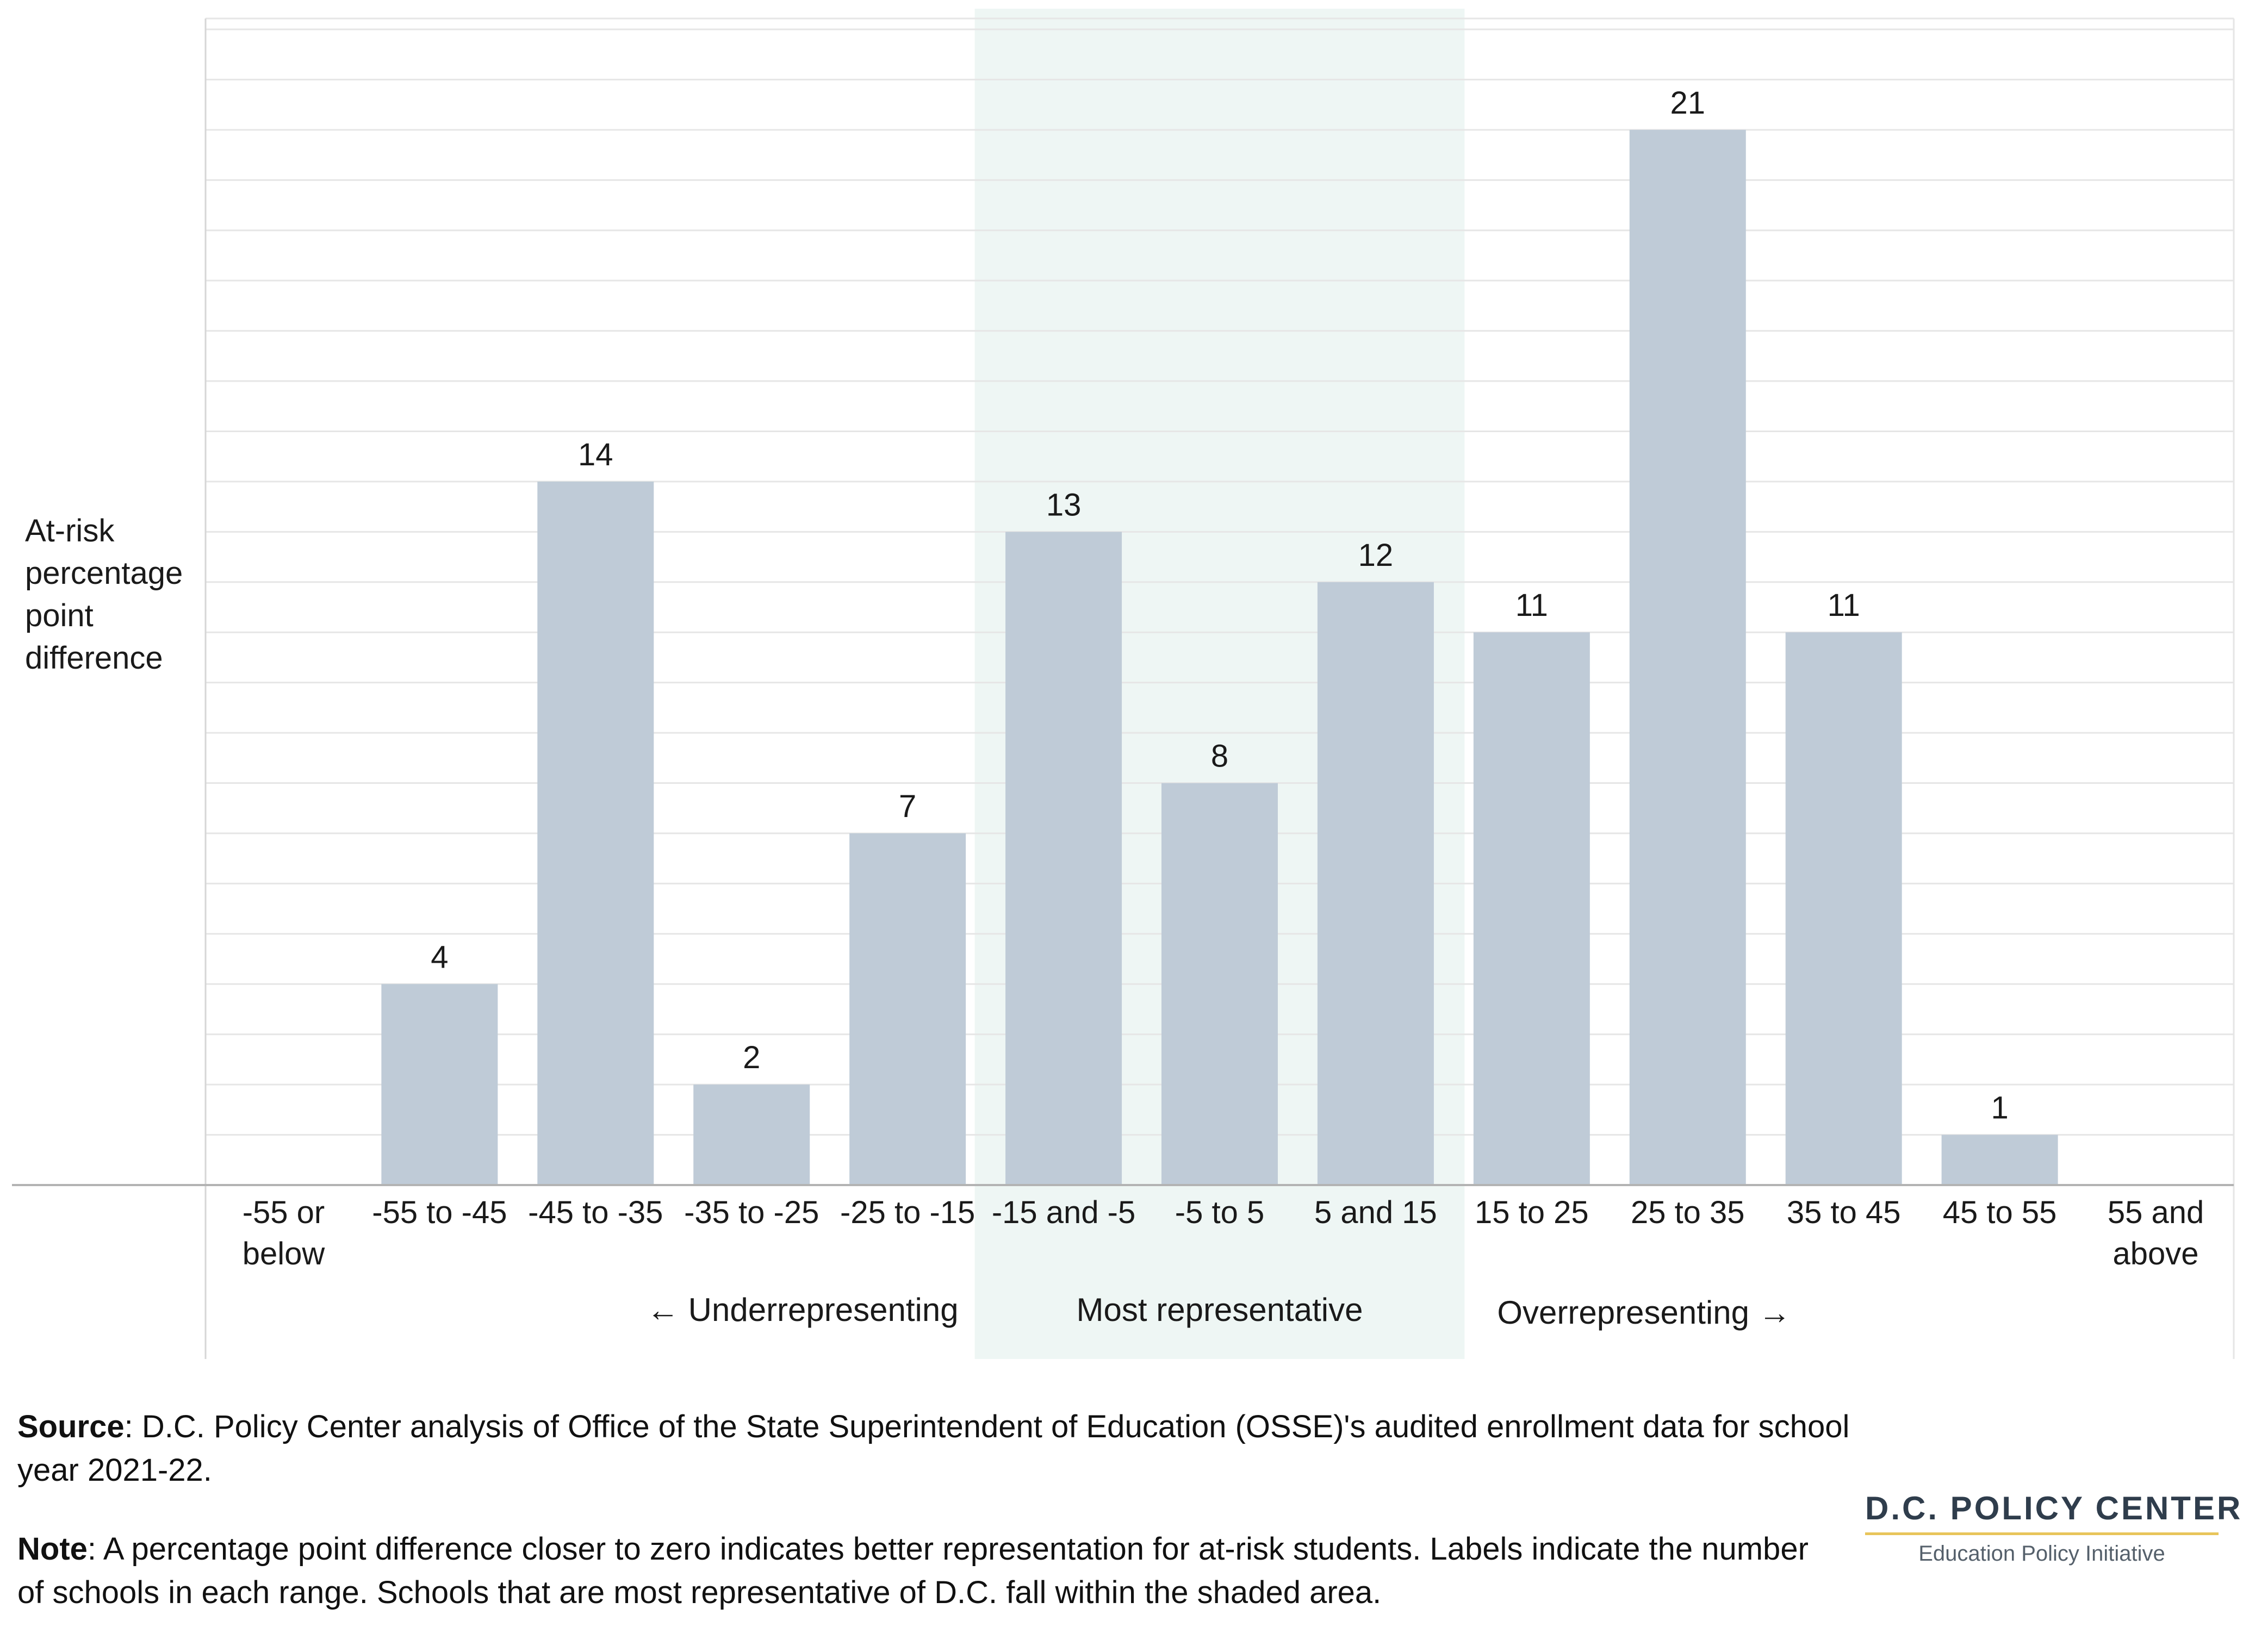 This screenshot has height=1652, width=2243. Describe the element at coordinates (1532, 1212) in the screenshot. I see `x-tick-label: 15 to 25` at that location.